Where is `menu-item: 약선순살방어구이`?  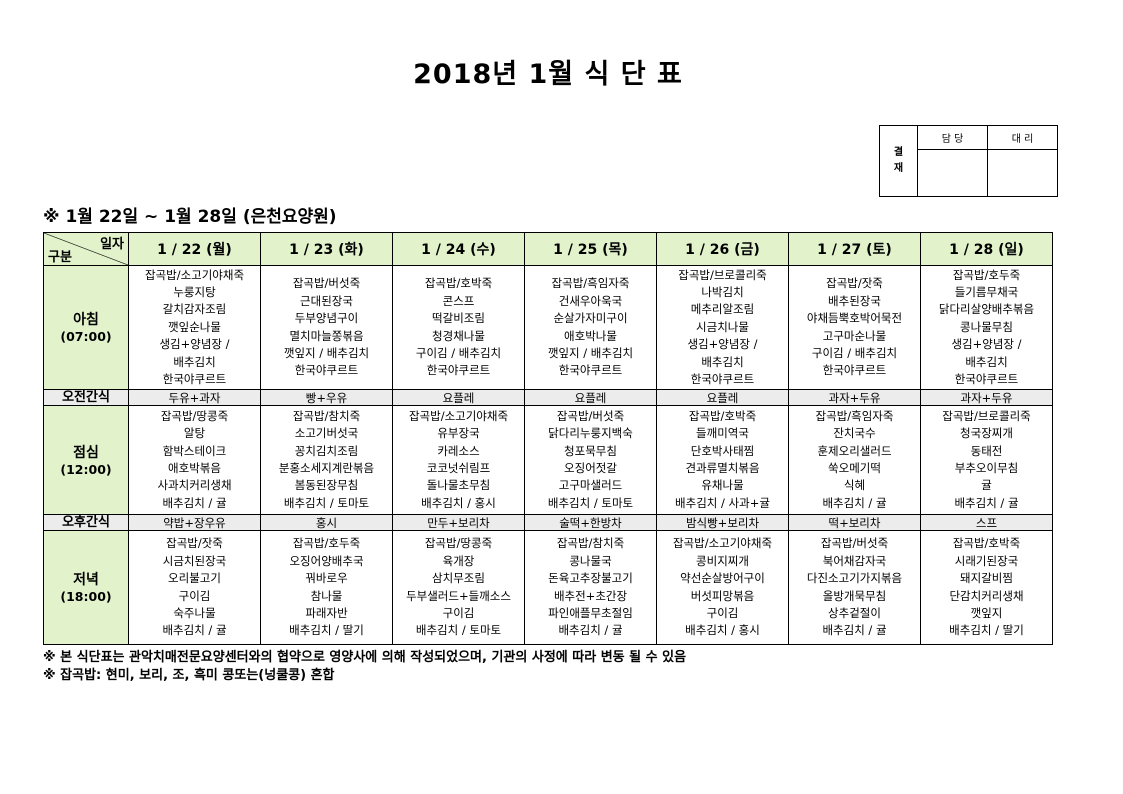 menu-item: 약선순살방어구이 is located at coordinates (722, 578).